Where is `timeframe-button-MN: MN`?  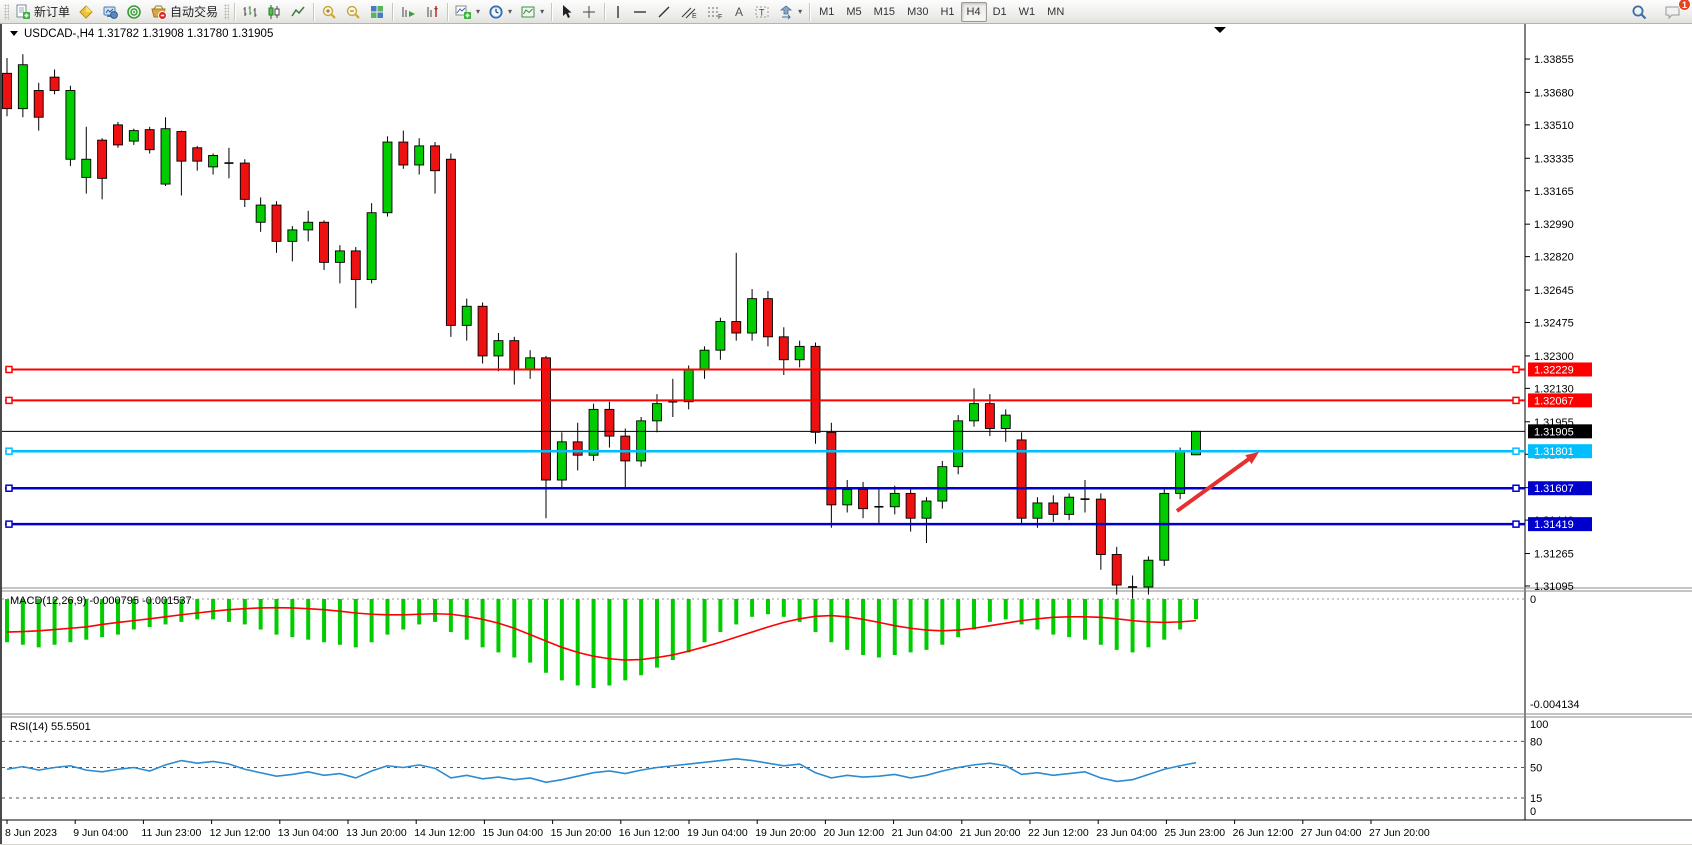 timeframe-button-MN: MN is located at coordinates (1056, 11).